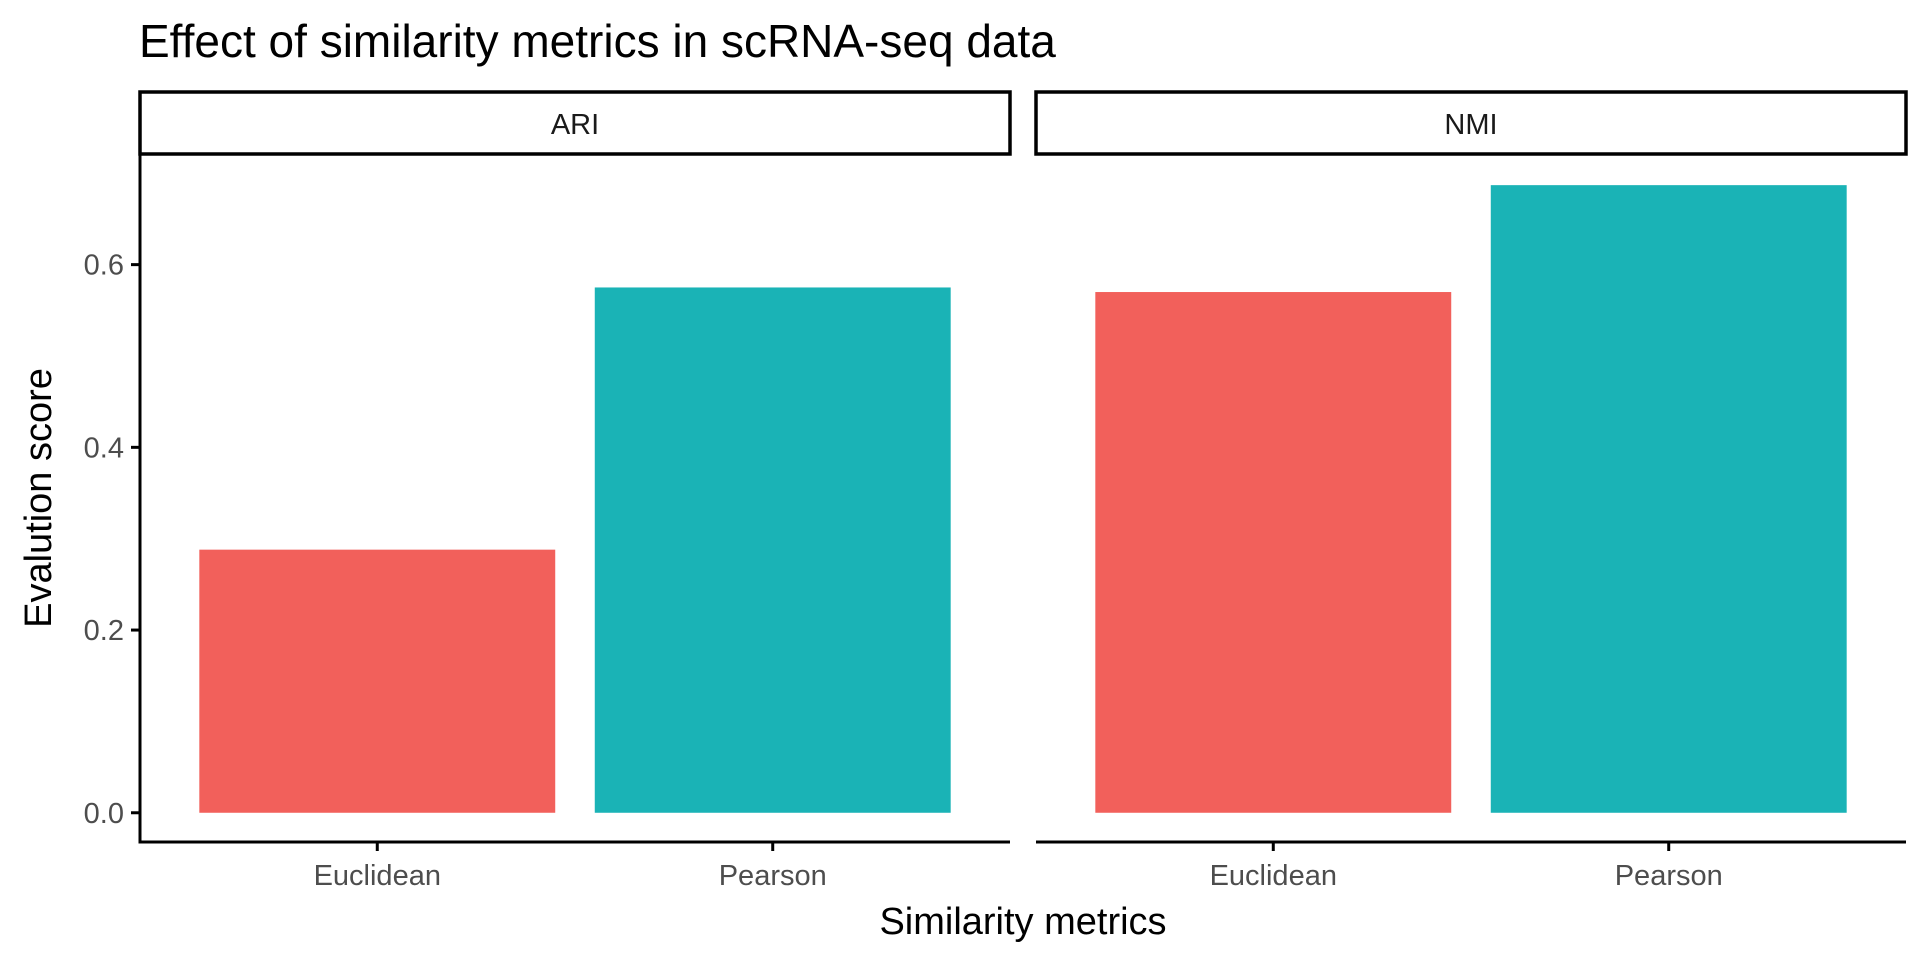 Image resolution: width=1920 pixels, height=960 pixels. I want to click on strip-box-nmi, so click(1471, 123).